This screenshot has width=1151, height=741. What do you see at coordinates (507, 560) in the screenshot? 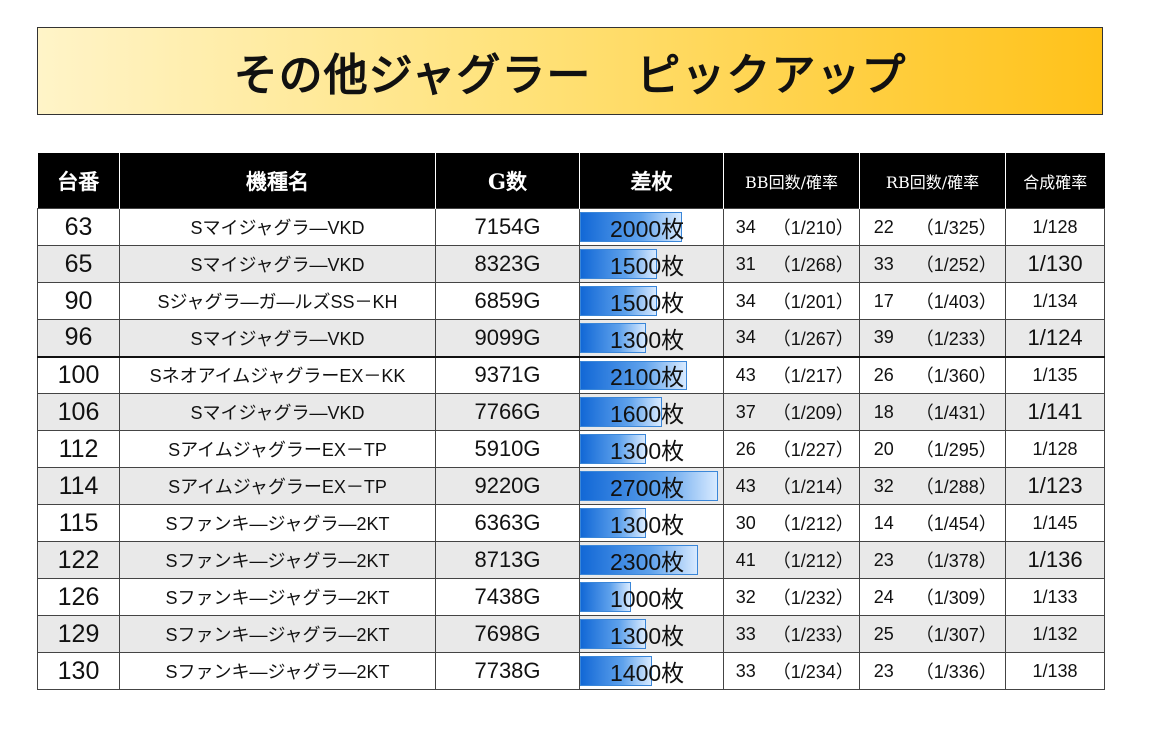
I see `game-count: 8713G` at bounding box center [507, 560].